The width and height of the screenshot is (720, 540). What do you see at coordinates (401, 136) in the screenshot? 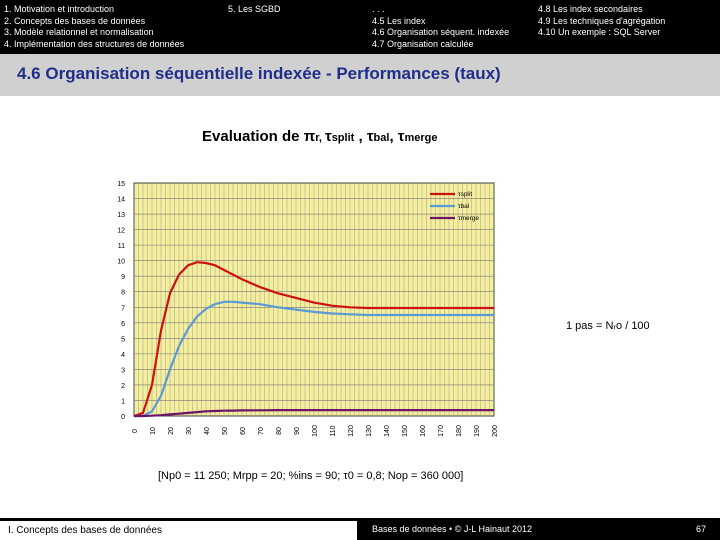
I see `chart-title-tau3: τ` at bounding box center [401, 136].